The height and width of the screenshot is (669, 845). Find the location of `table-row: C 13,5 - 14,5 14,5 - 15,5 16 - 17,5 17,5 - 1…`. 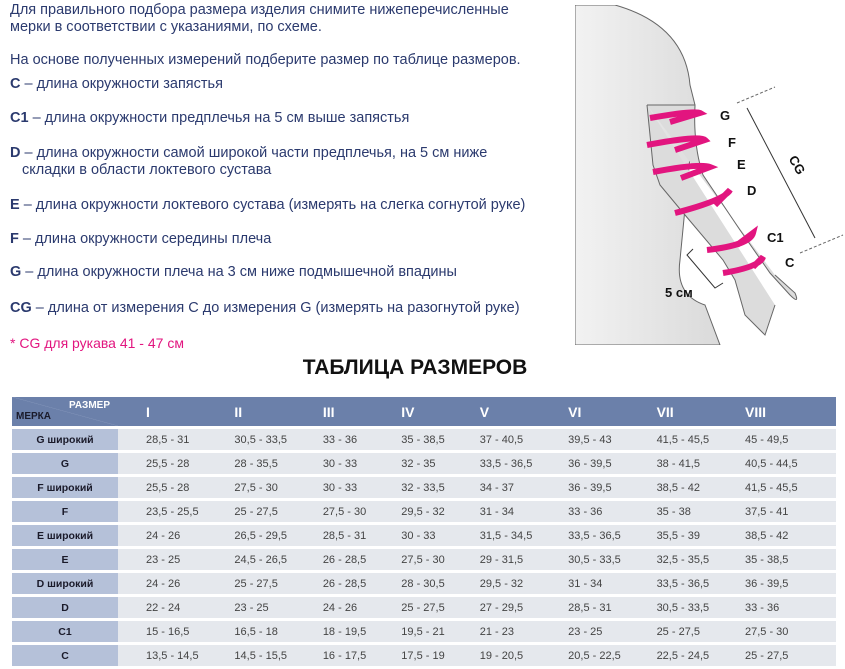

table-row: C 13,5 - 14,5 14,5 - 15,5 16 - 17,5 17,5 - 1… is located at coordinates (424, 655).